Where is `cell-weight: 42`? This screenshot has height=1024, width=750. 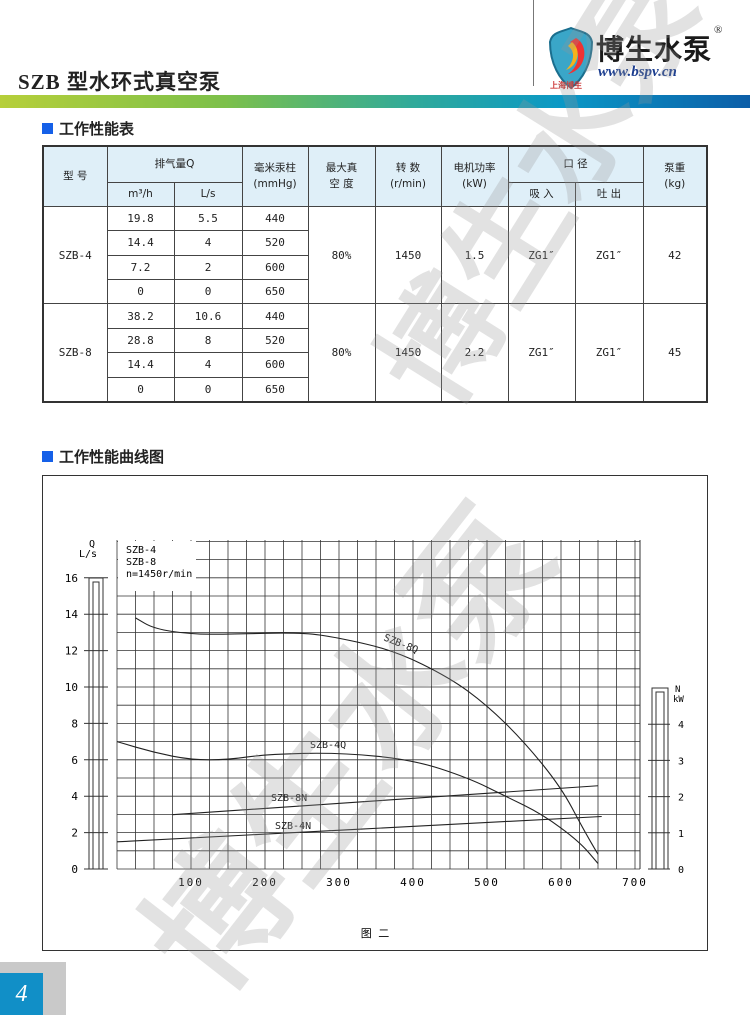 cell-weight: 42 is located at coordinates (675, 255).